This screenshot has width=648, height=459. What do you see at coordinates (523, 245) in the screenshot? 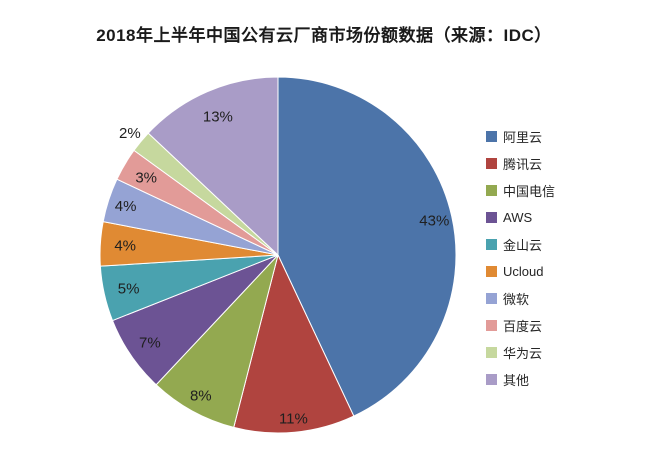
I see `legend-label: 金山云` at bounding box center [523, 245].